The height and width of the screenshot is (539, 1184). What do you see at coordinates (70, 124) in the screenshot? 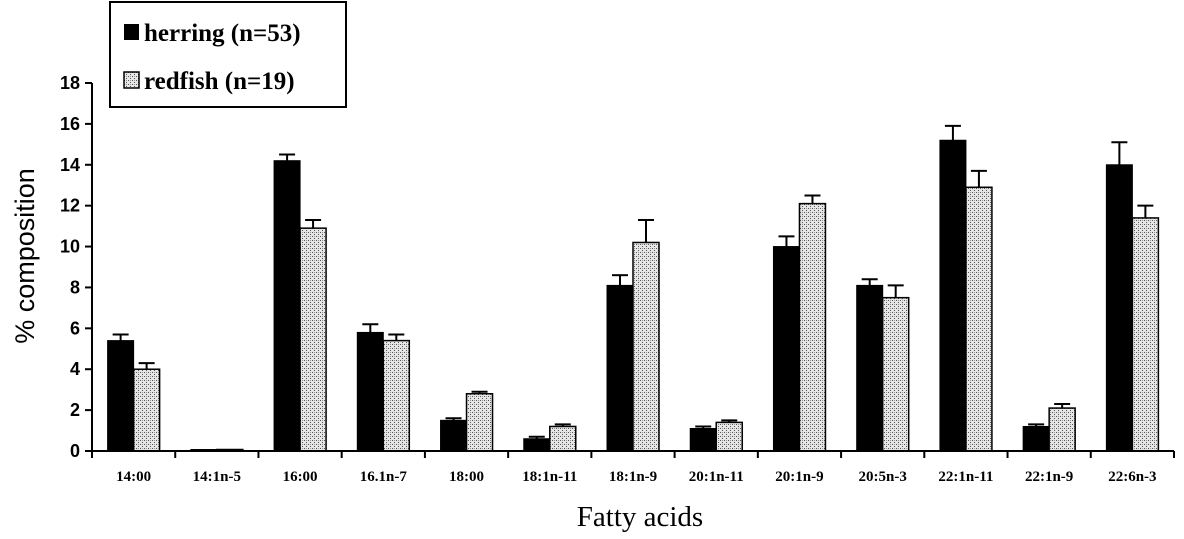
I see `y-tick-label: 16` at bounding box center [70, 124].